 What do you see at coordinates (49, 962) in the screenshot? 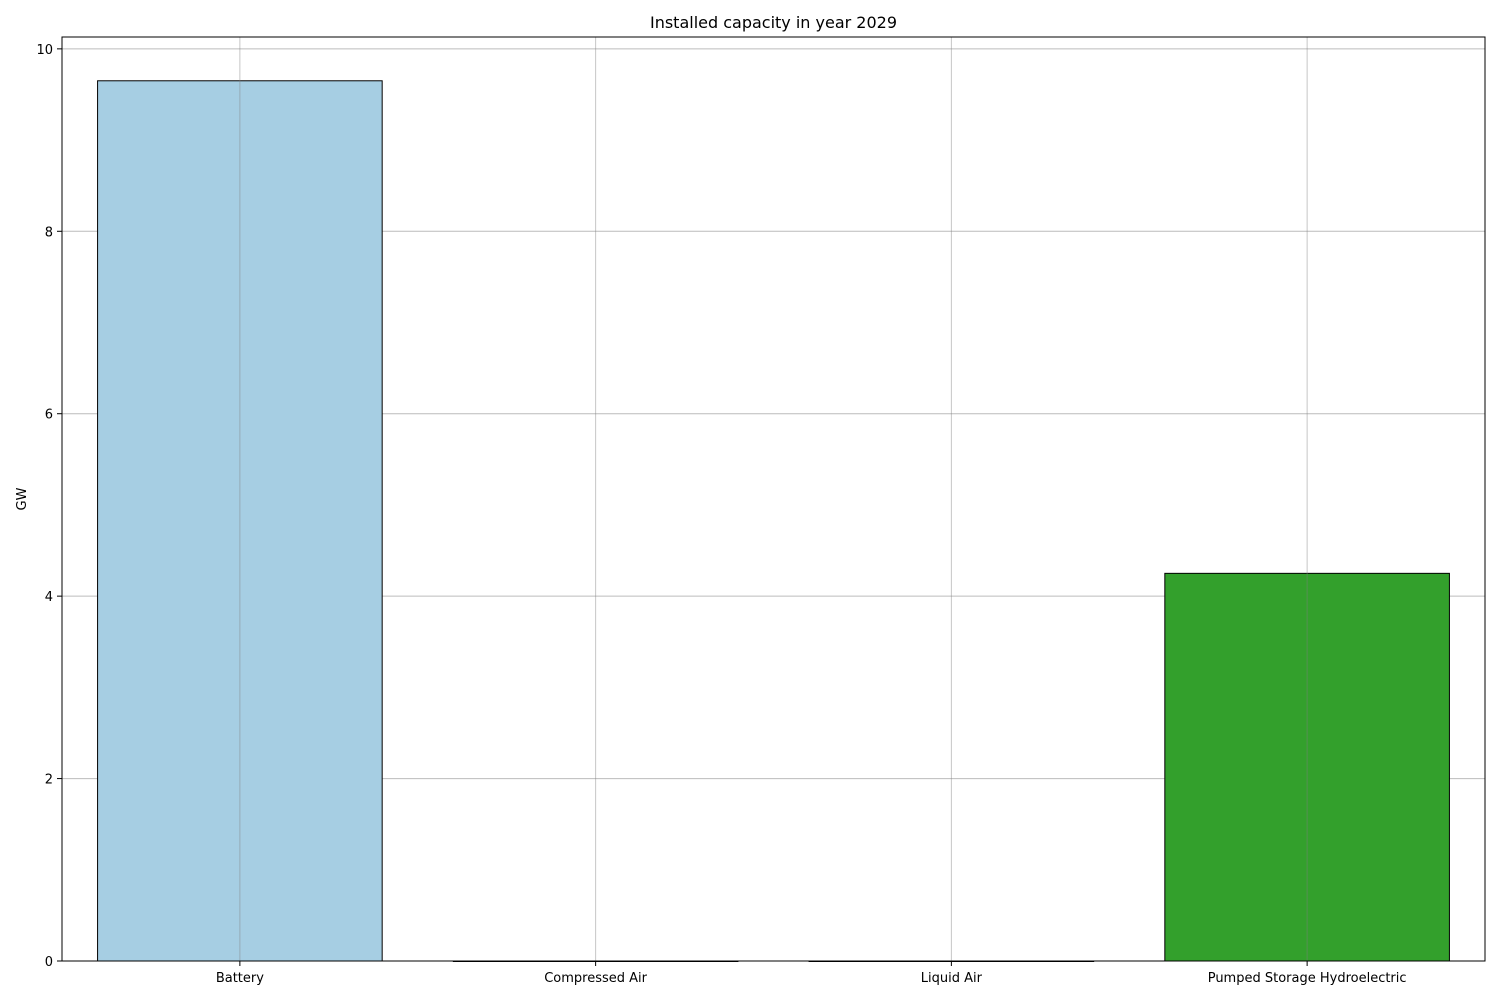
I see `y-tick-label: 0` at bounding box center [49, 962].